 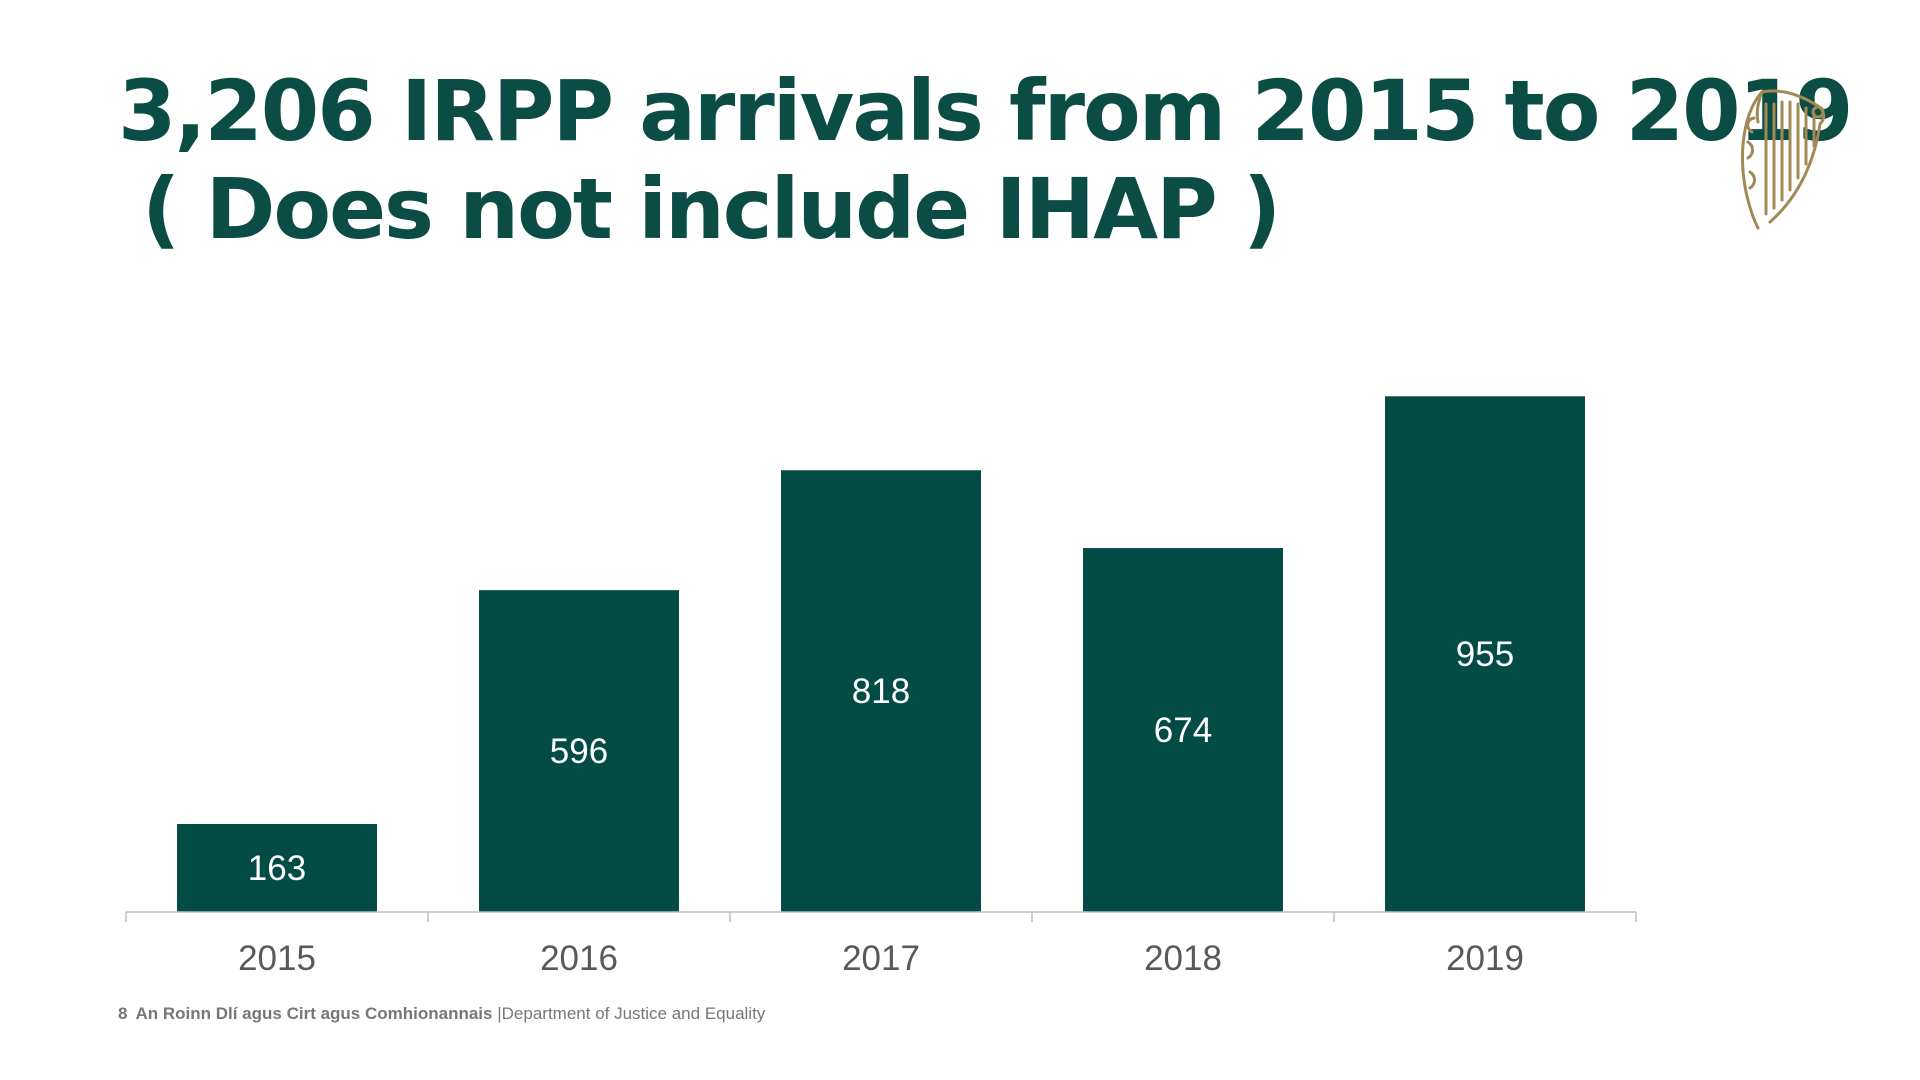 What do you see at coordinates (711, 209) in the screenshot?
I see `title-line-2: ( Does not include IHAP )` at bounding box center [711, 209].